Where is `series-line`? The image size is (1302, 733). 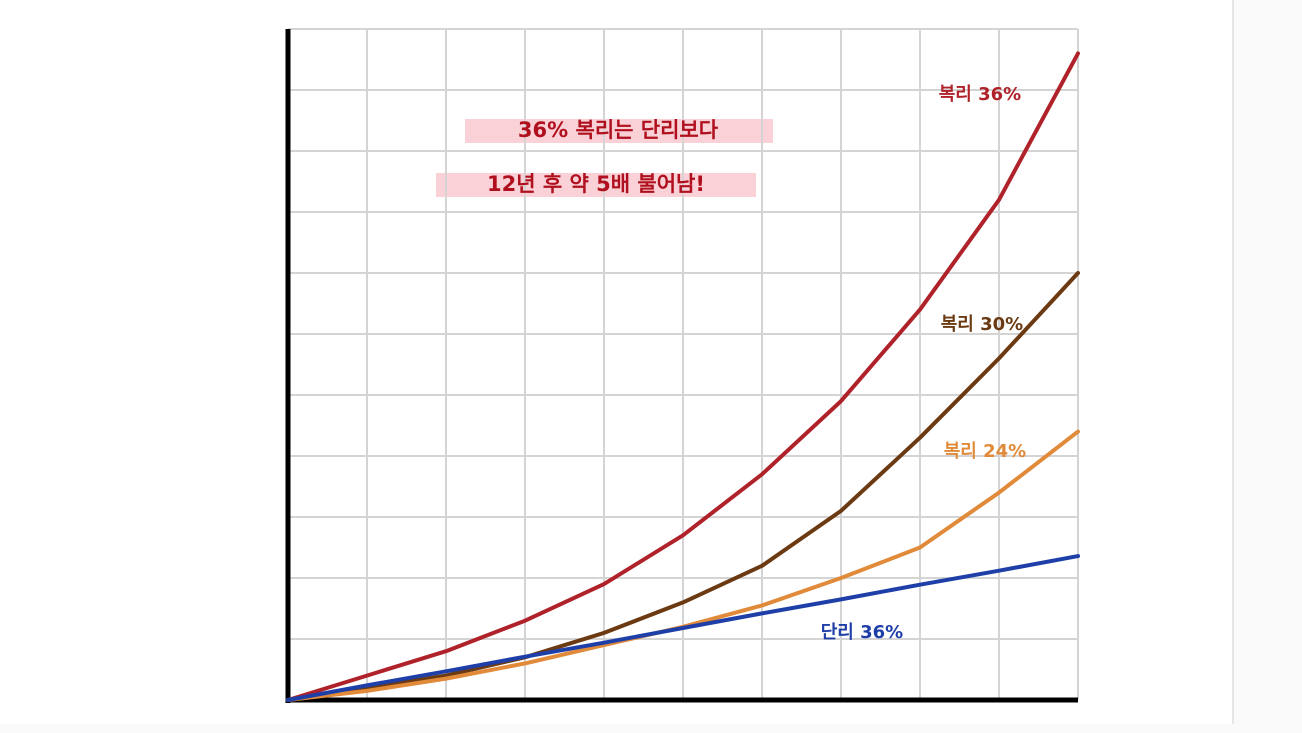 series-line is located at coordinates (683, 628).